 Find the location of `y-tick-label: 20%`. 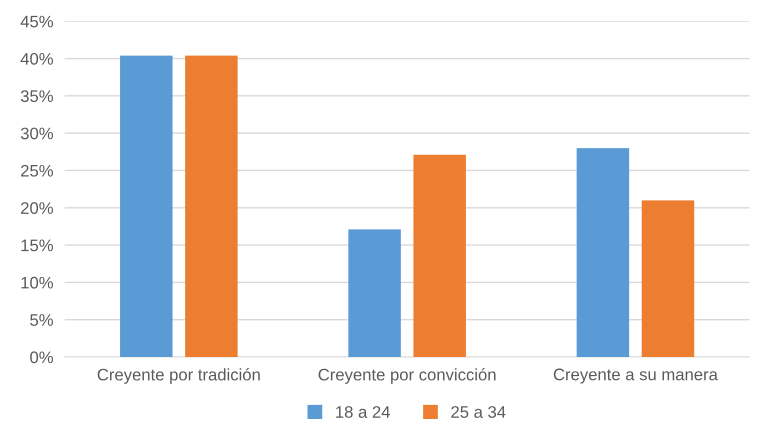

y-tick-label: 20% is located at coordinates (37, 208).